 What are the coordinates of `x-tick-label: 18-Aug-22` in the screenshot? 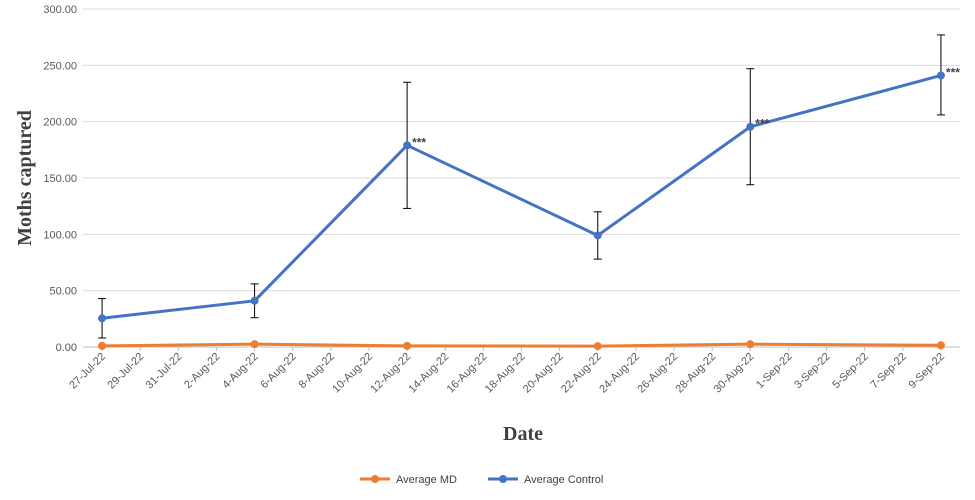 It's located at (505, 373).